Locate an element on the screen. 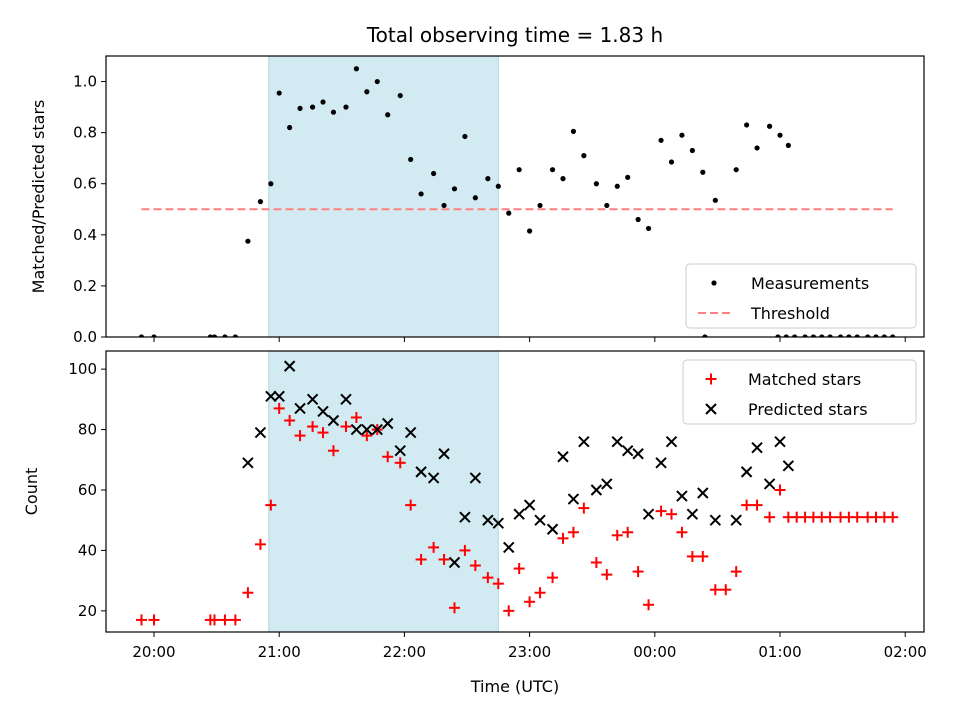 The width and height of the screenshot is (960, 724). y-tick-label-bottom-3: 80 is located at coordinates (87, 430).